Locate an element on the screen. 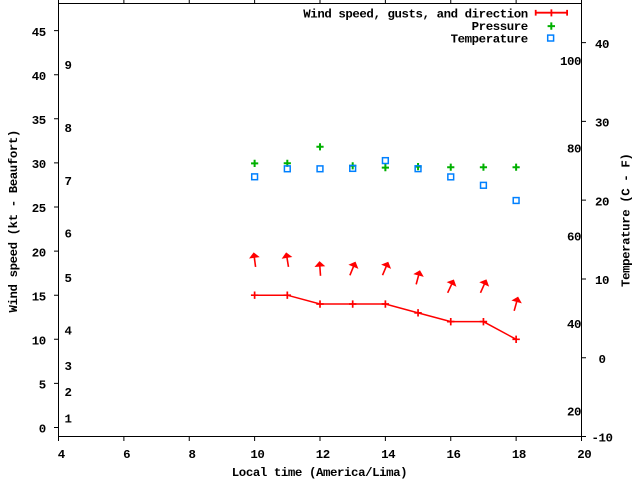 The image size is (640, 480). svg-text: 15 is located at coordinates (39, 297).